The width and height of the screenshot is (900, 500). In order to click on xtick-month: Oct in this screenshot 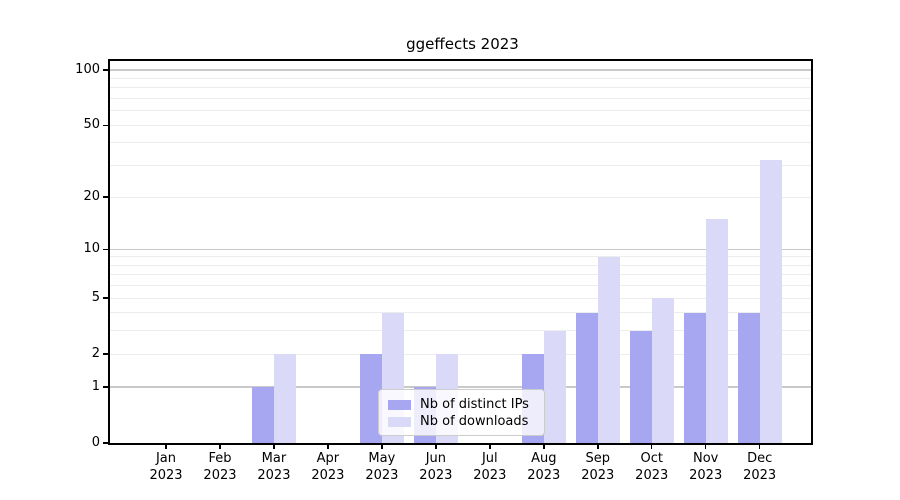, I will do `click(651, 458)`.